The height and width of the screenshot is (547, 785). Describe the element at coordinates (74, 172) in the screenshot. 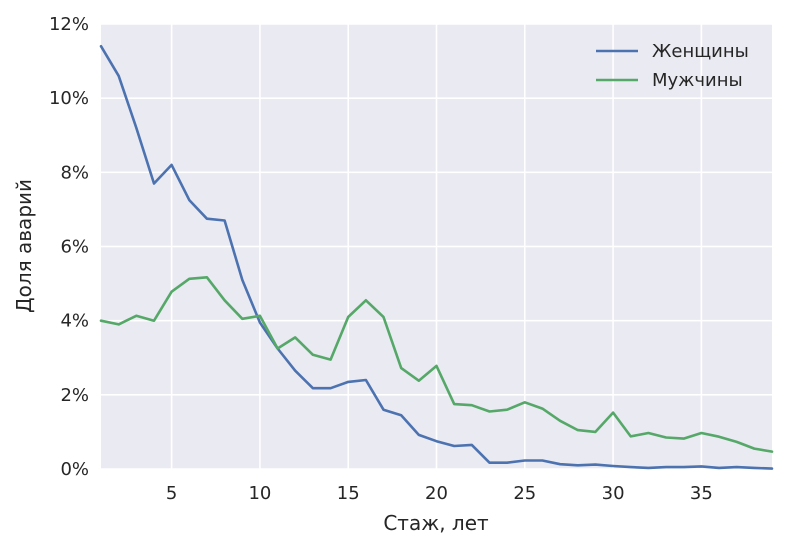

I see `y-tick-label: 8%` at that location.